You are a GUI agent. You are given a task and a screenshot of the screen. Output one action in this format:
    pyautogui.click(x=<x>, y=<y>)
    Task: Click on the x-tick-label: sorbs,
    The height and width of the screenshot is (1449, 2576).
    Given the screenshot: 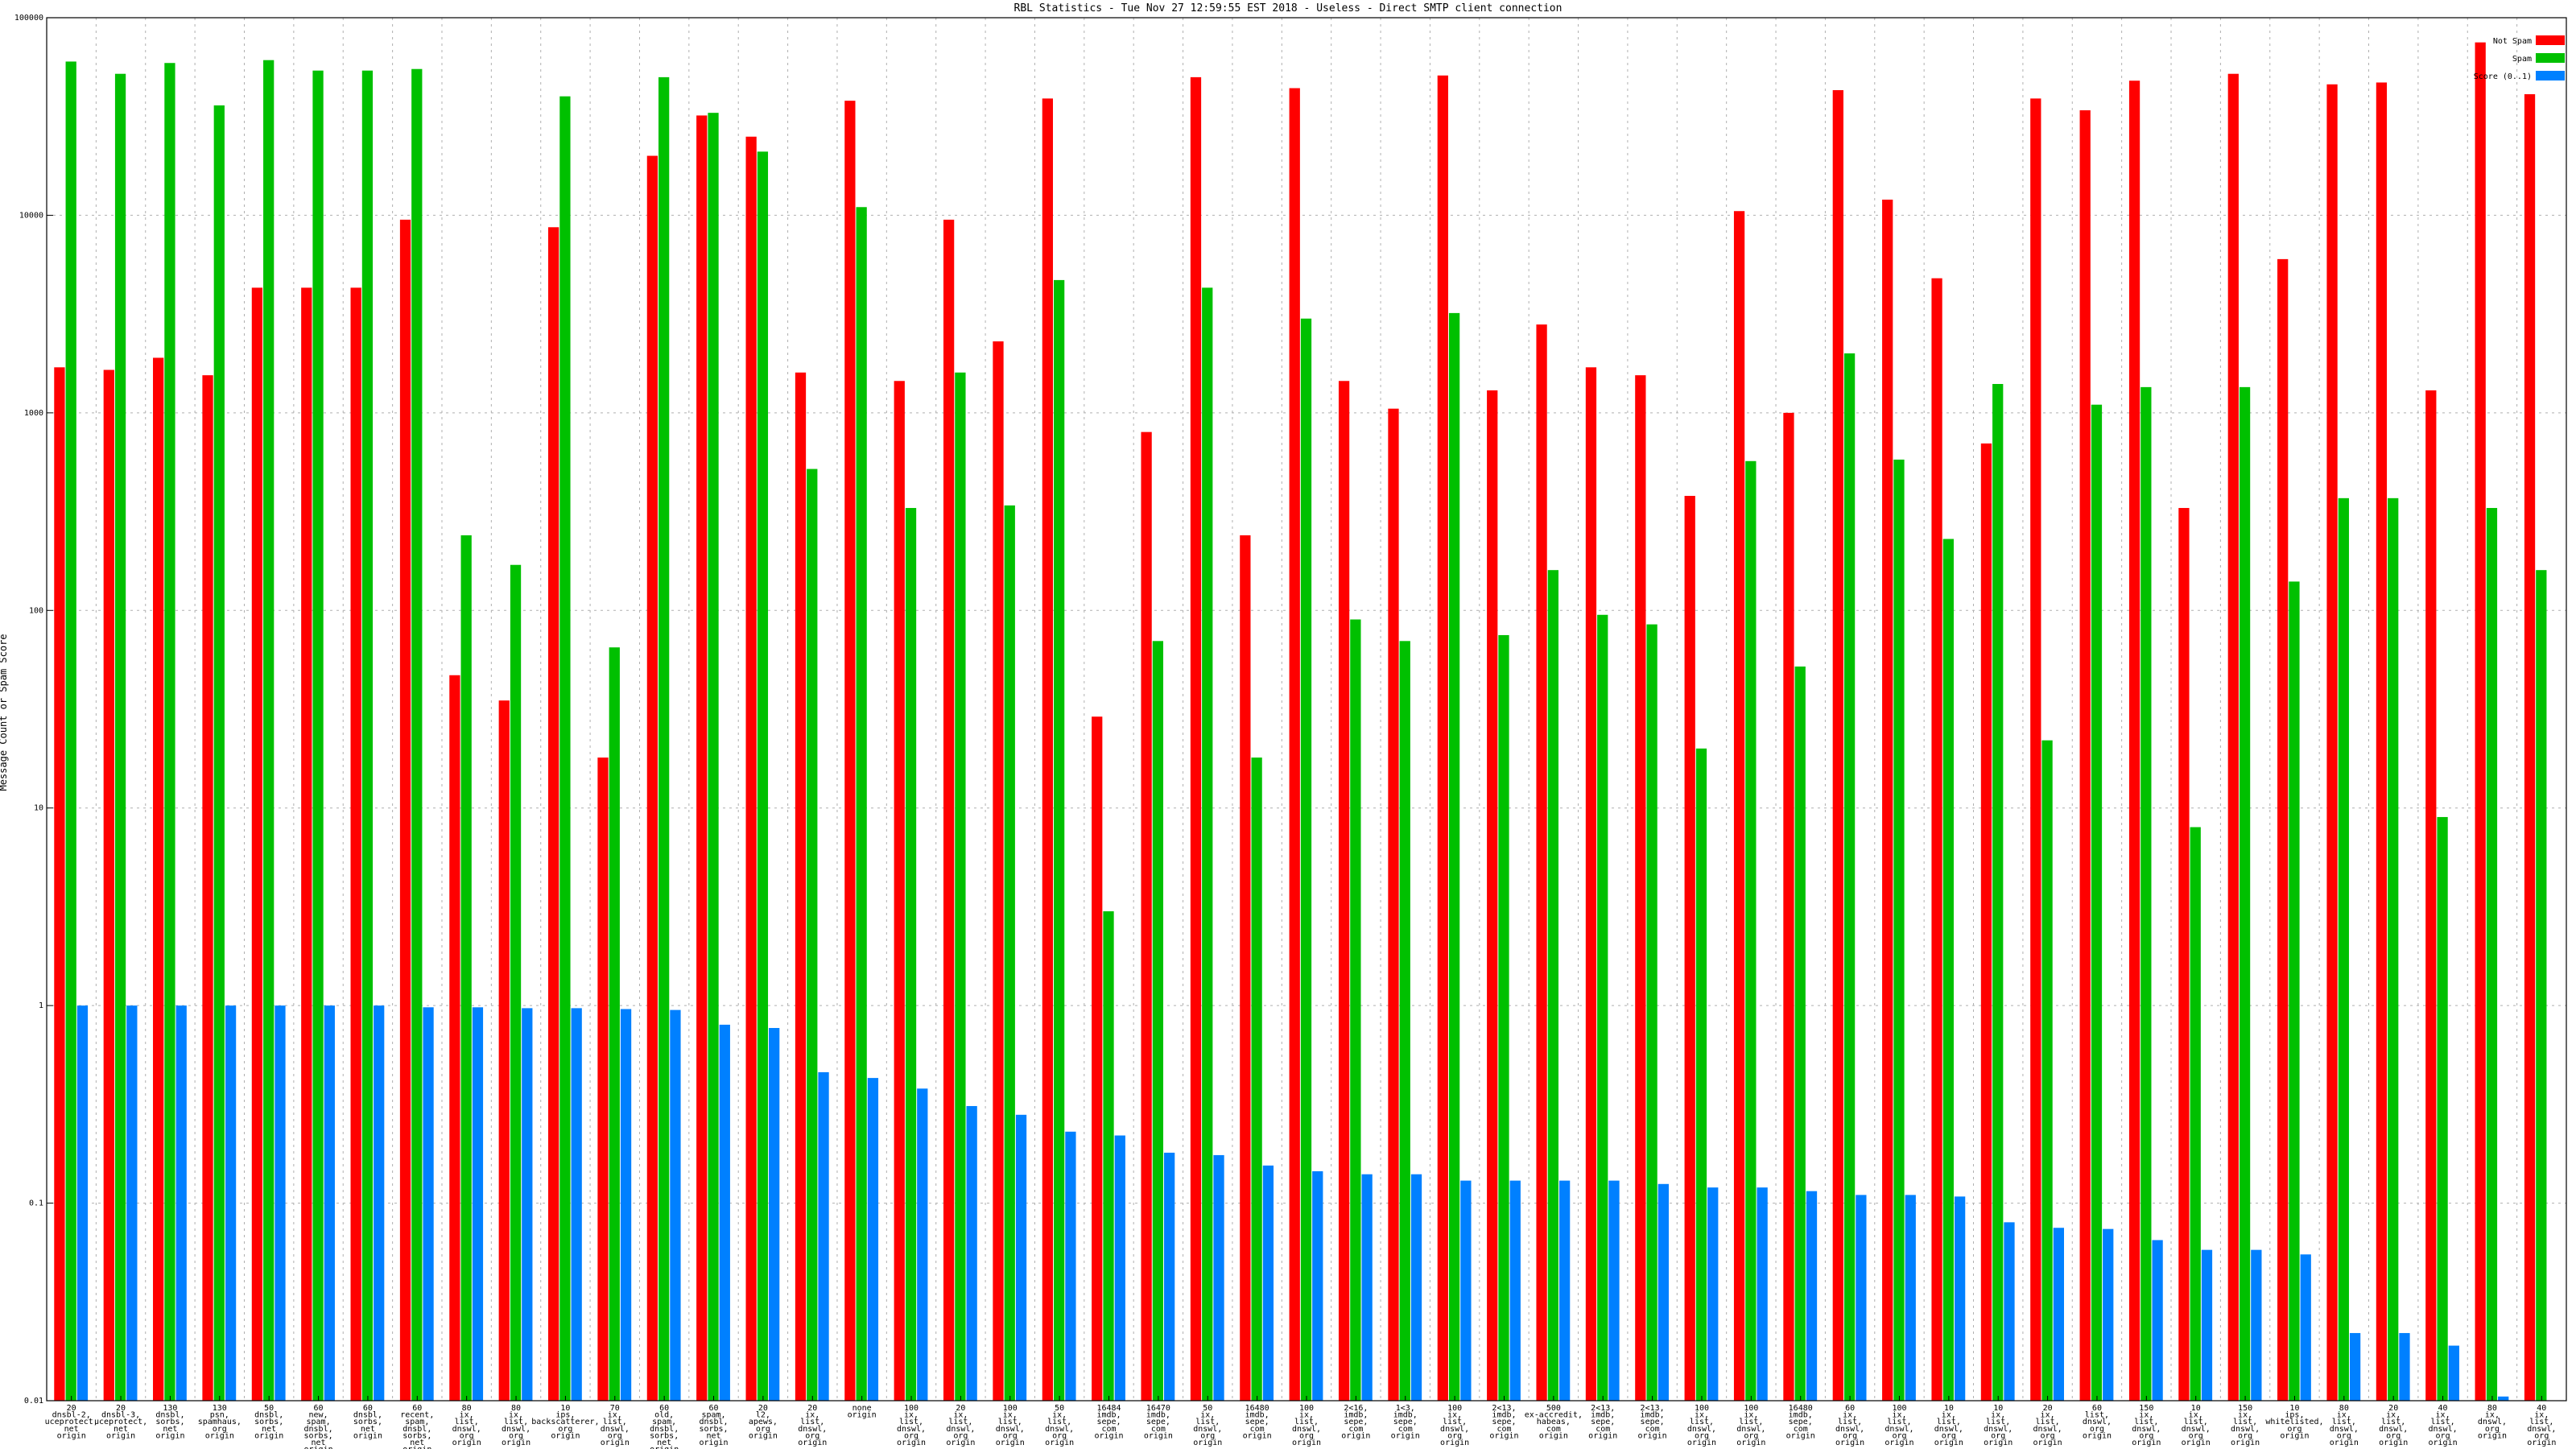 What is the action you would take?
    pyautogui.click(x=317, y=1435)
    